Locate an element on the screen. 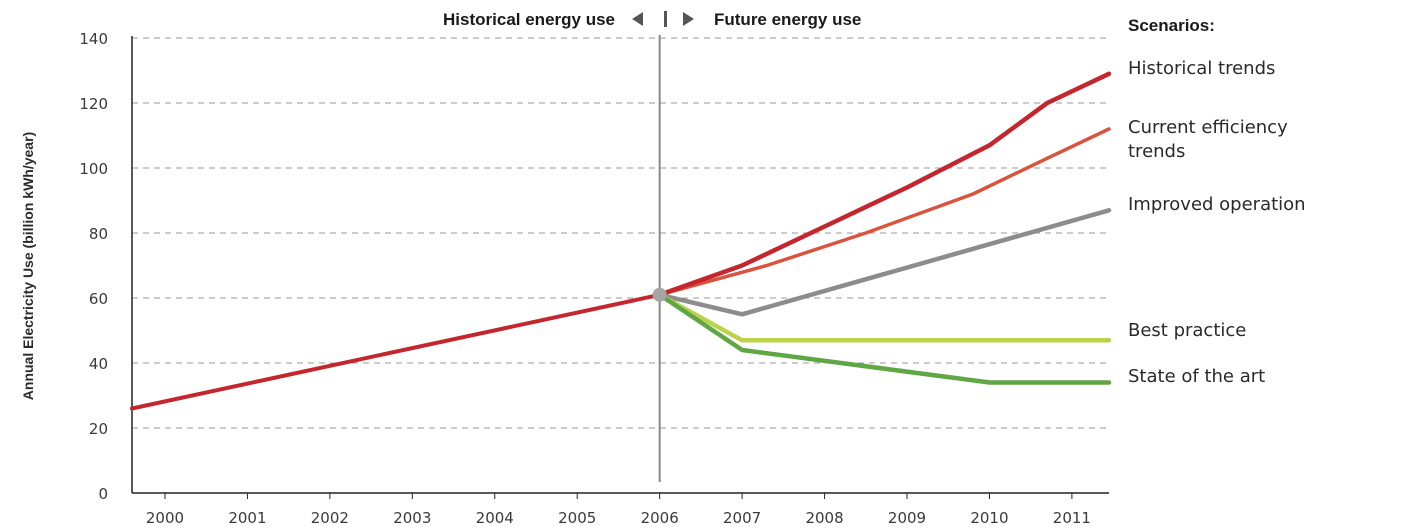  y-tick-label: 140 is located at coordinates (93, 39).